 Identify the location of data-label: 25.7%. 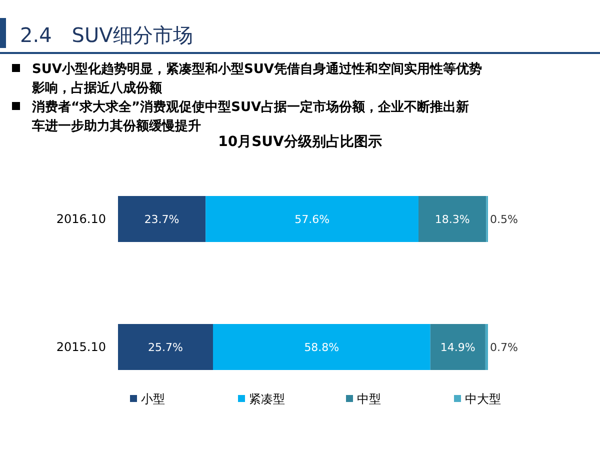
(165, 347).